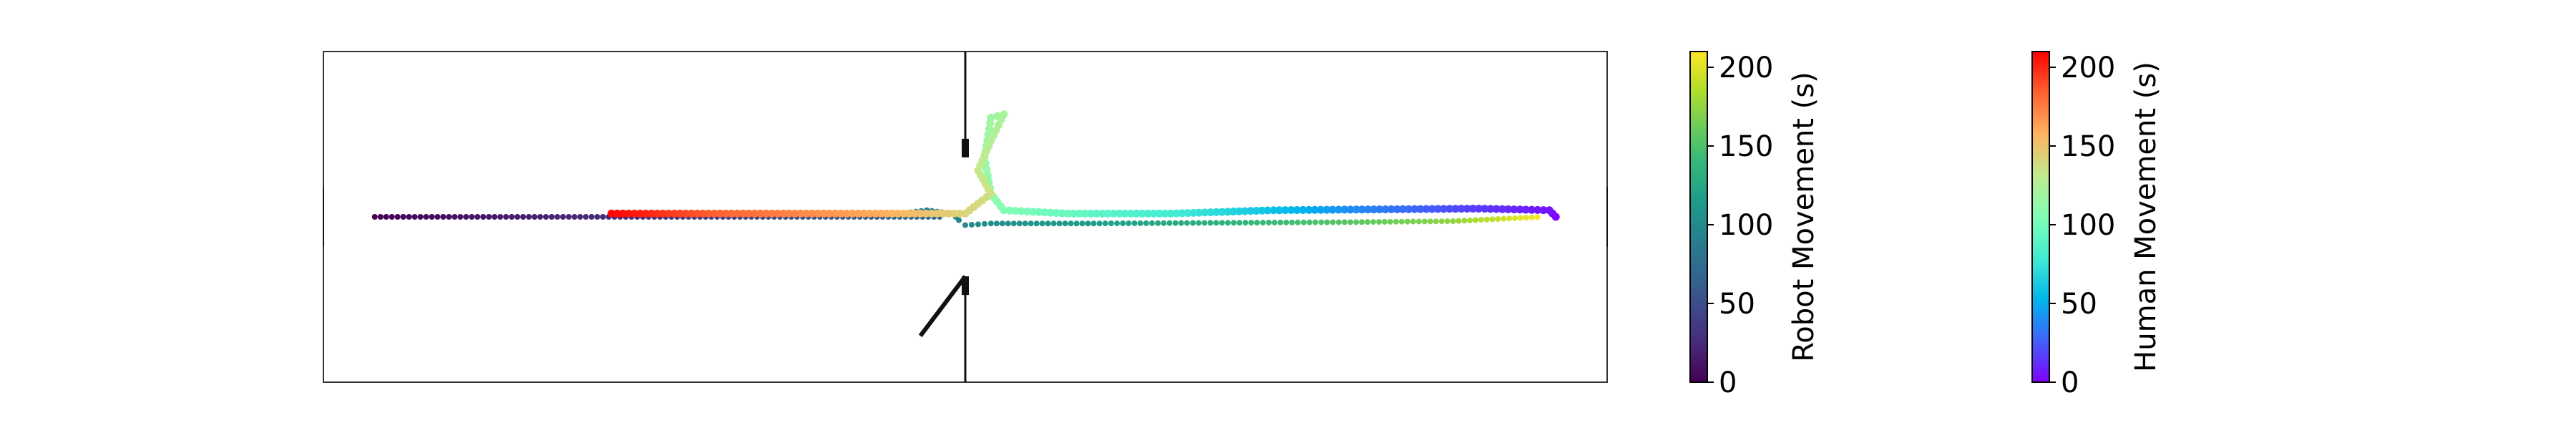 This screenshot has width=2576, height=433. What do you see at coordinates (1737, 304) in the screenshot?
I see `colorbar-robot-tick-label: 50` at bounding box center [1737, 304].